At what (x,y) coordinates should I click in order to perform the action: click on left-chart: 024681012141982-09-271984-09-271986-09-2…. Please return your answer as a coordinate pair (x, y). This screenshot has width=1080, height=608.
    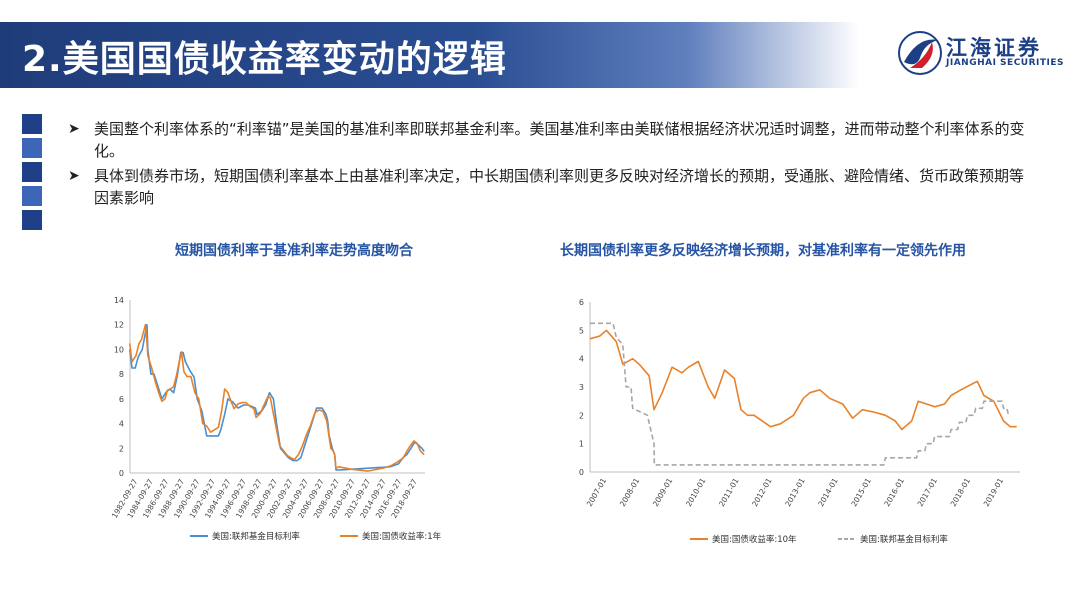
    Looking at the image, I should click on (276, 419).